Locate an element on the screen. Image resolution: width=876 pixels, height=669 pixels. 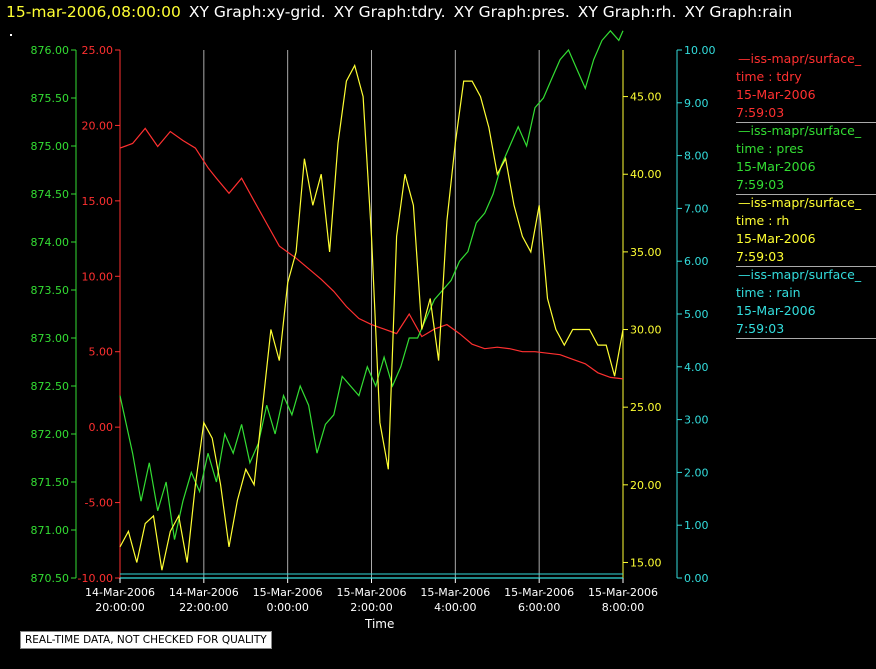
pres-tick-label-9: 875.00 is located at coordinates (50, 146).